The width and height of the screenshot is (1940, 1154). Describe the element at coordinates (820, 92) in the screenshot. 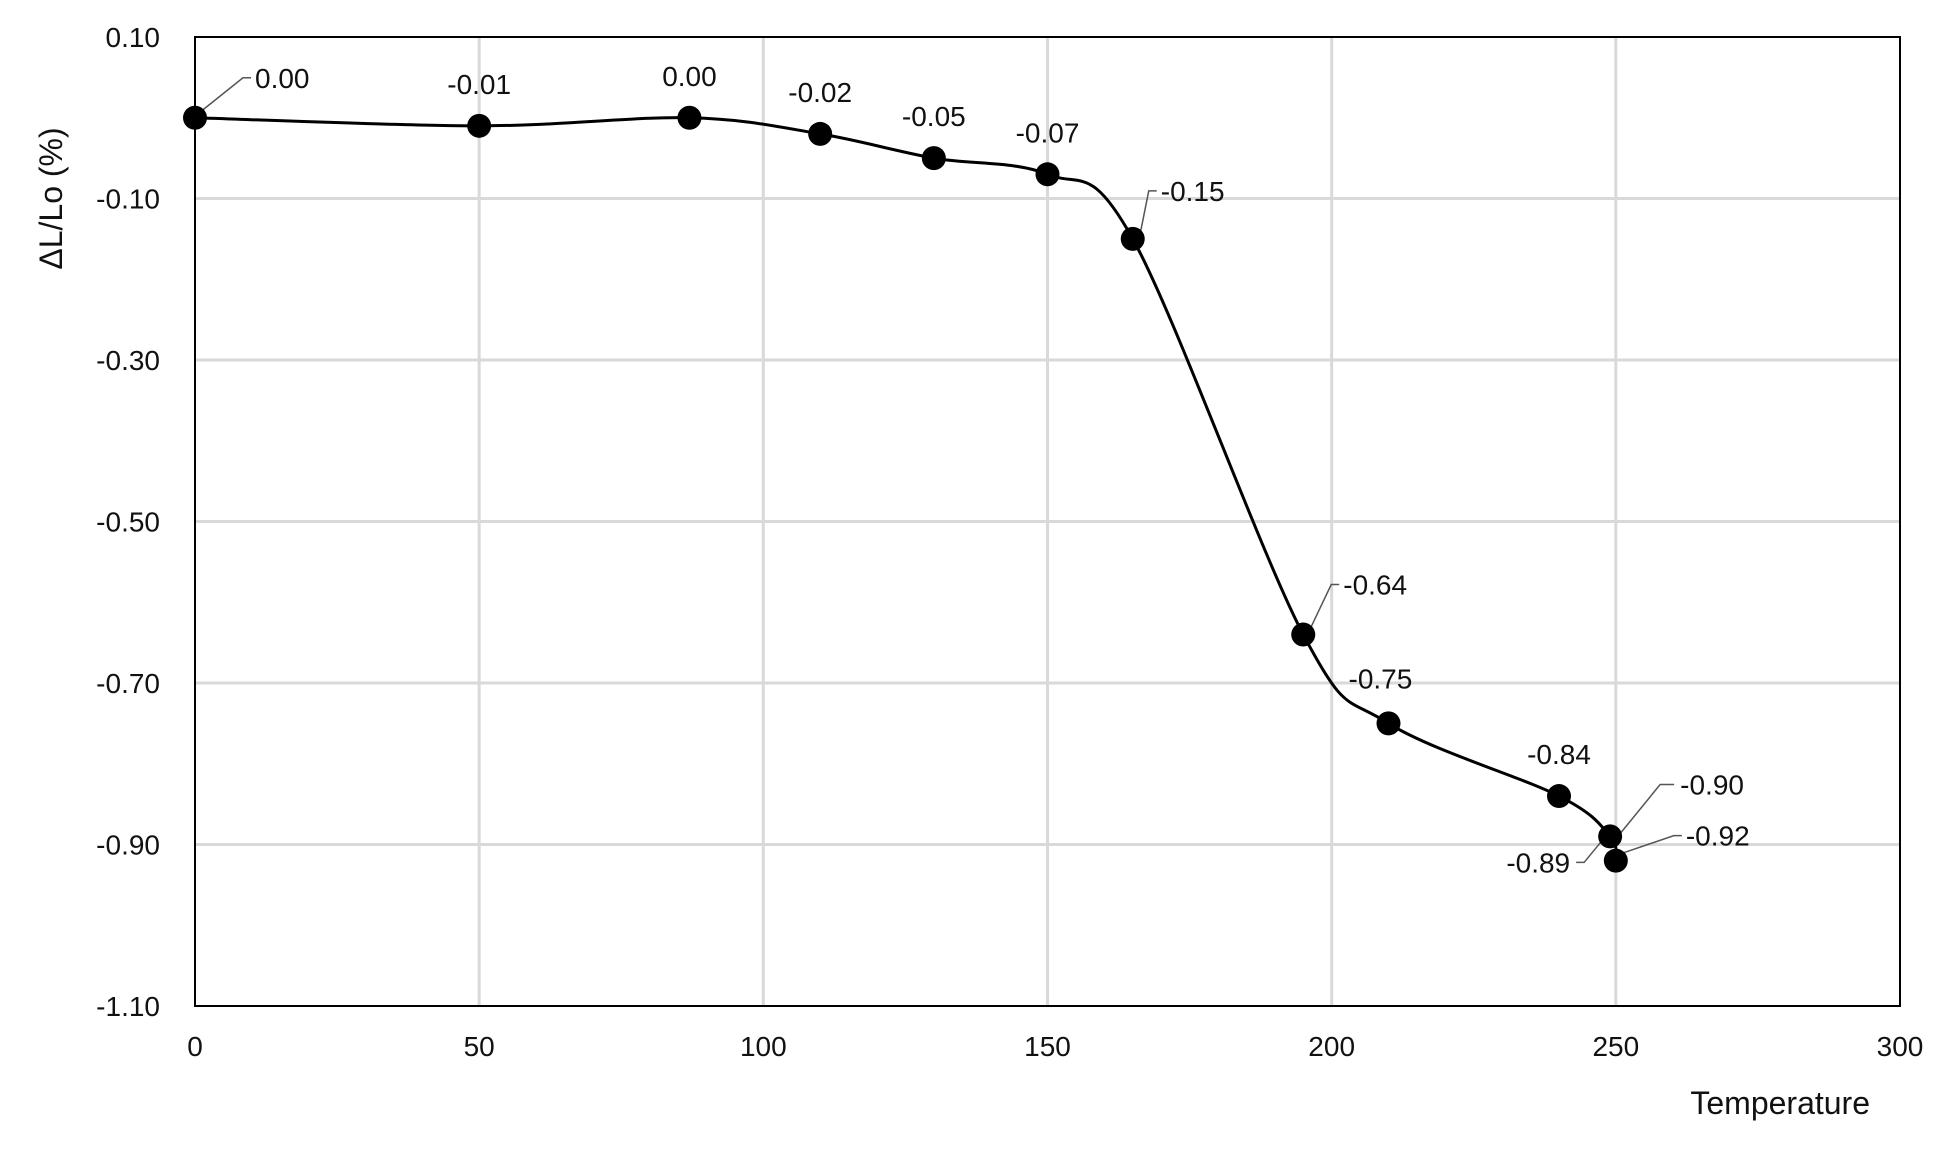

I see `data-label: -0.02` at that location.